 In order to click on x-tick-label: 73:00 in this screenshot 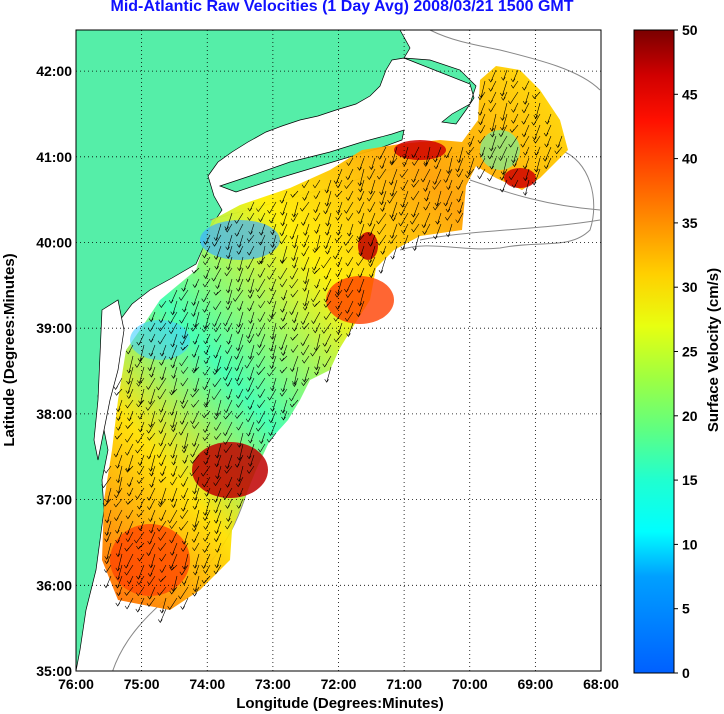, I will do `click(273, 684)`.